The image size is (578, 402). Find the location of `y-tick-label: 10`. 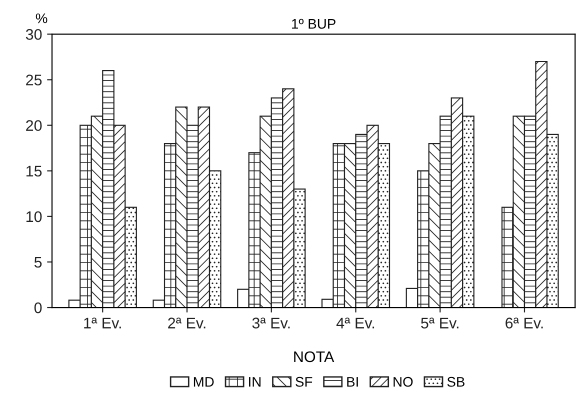

y-tick-label: 10 is located at coordinates (34, 216).